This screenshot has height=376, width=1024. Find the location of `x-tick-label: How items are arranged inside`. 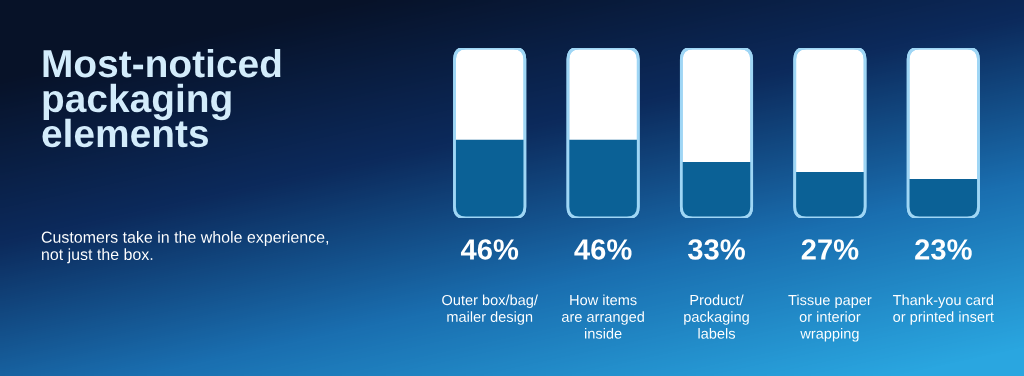

x-tick-label: How items are arranged inside is located at coordinates (602, 316).